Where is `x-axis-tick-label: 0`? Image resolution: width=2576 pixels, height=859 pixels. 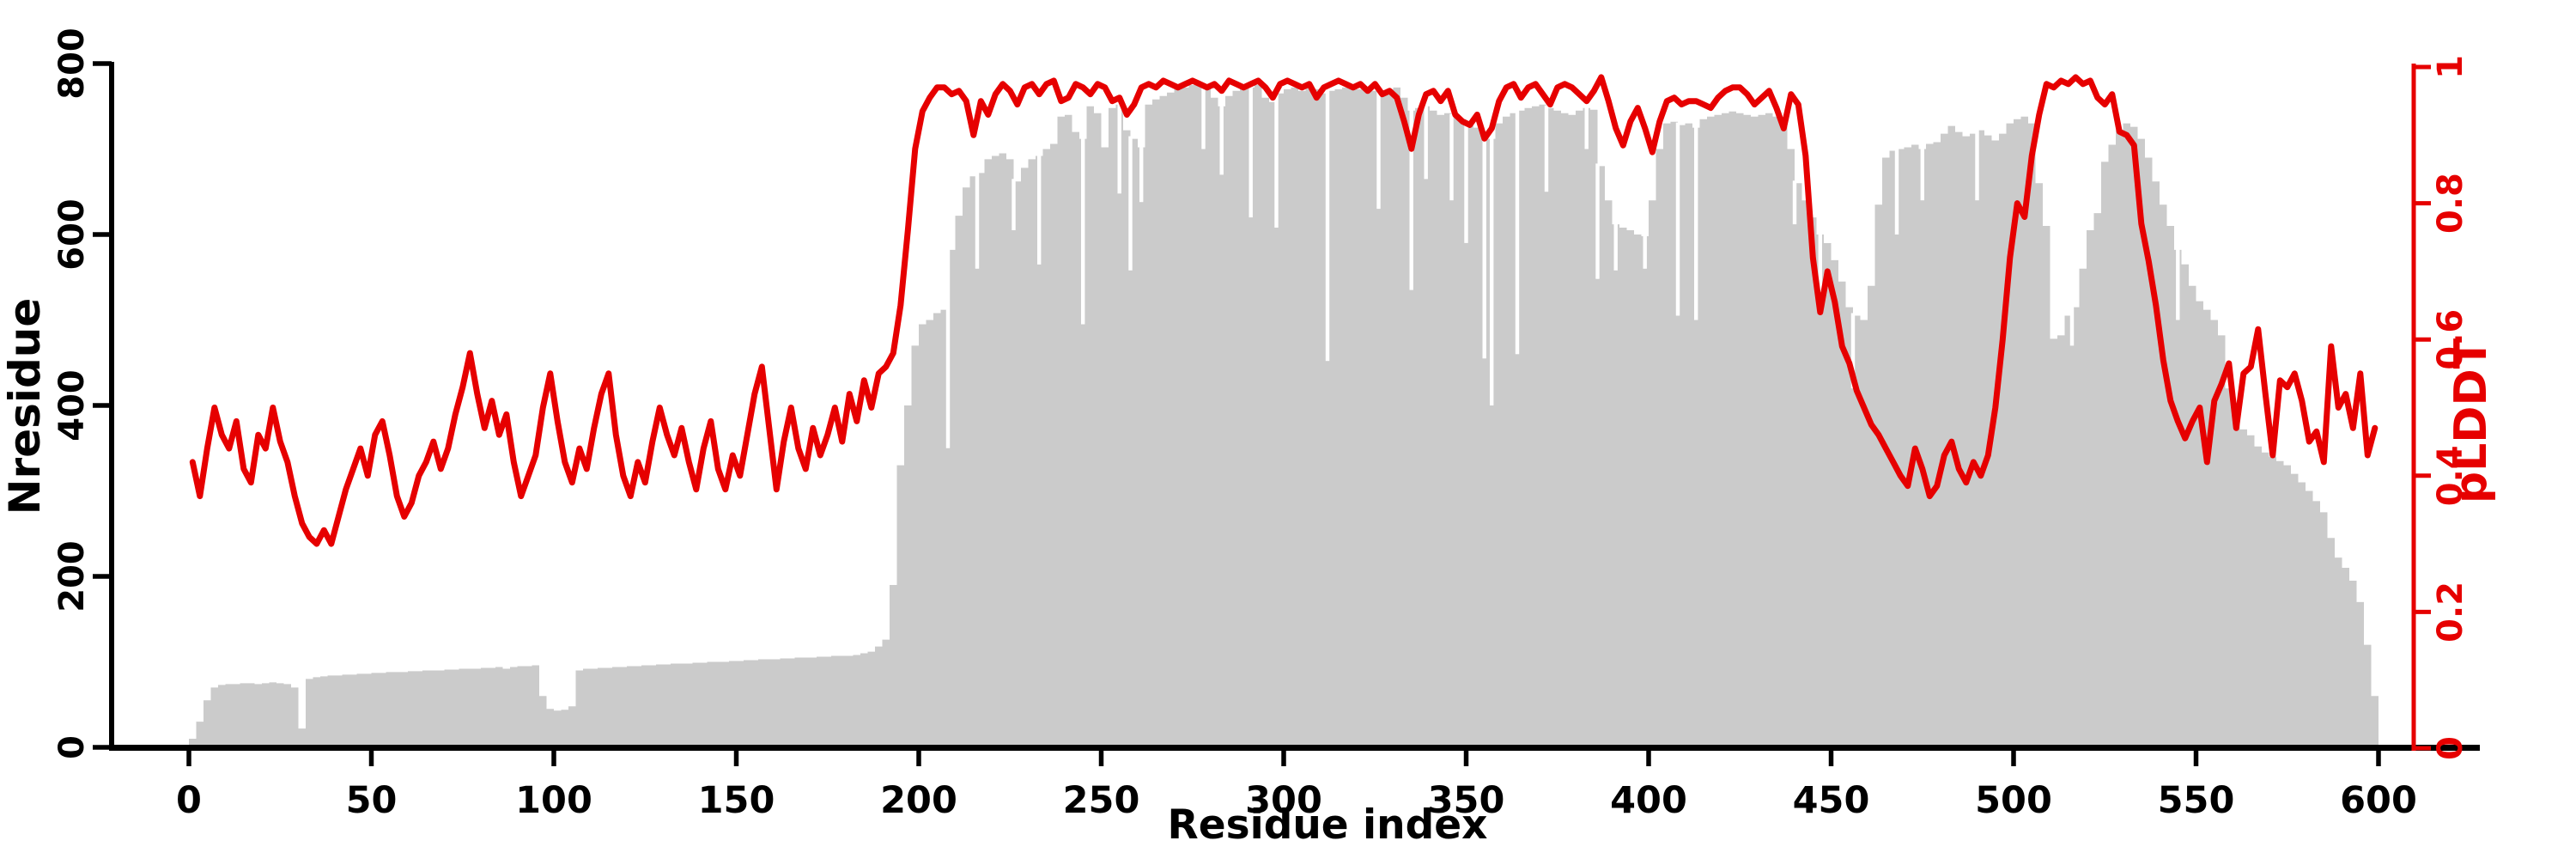
x-axis-tick-label: 0 is located at coordinates (189, 801).